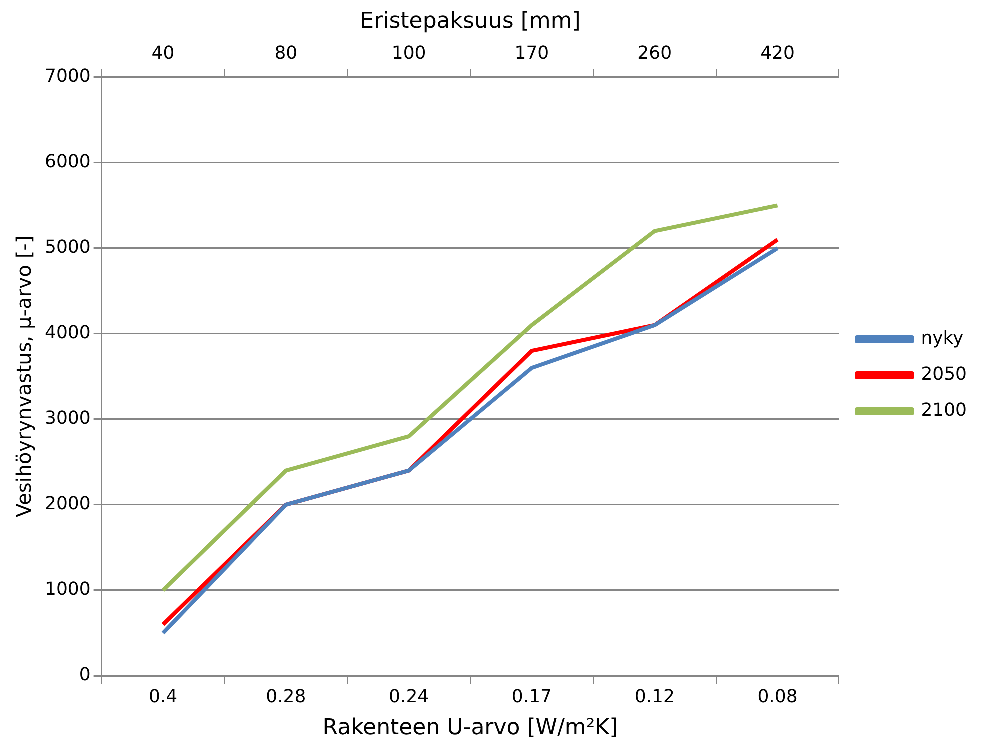 This screenshot has width=992, height=751. Describe the element at coordinates (655, 53) in the screenshot. I see `text: 260` at that location.